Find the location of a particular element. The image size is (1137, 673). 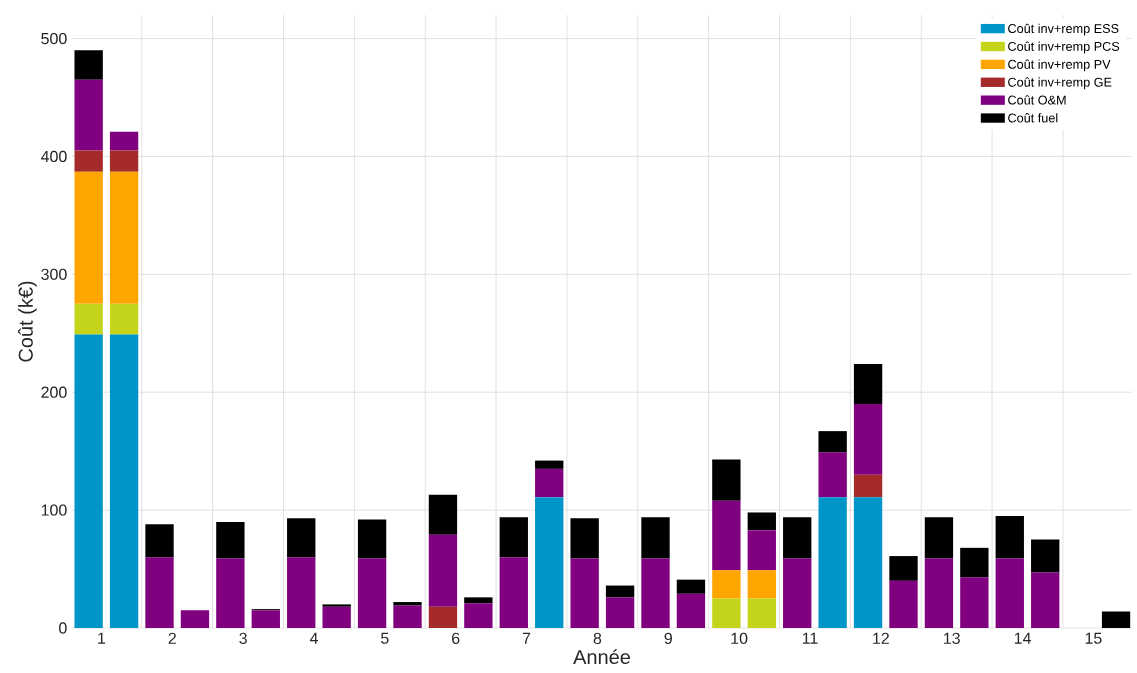

x-axis-title: Année is located at coordinates (602, 657).